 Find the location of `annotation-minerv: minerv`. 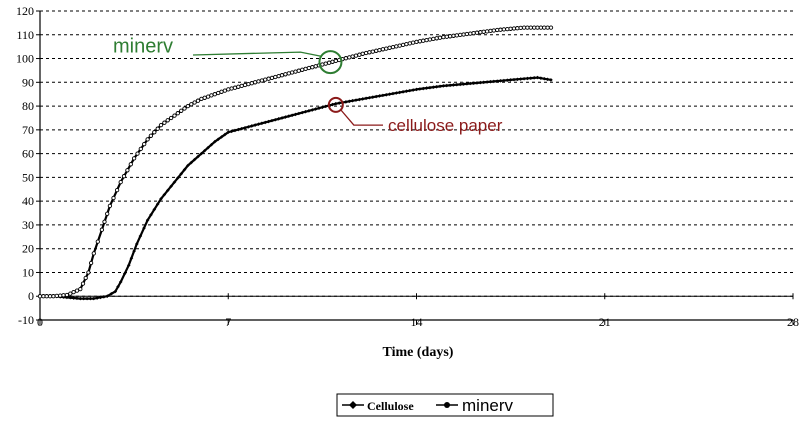

annotation-minerv: minerv is located at coordinates (228, 55).